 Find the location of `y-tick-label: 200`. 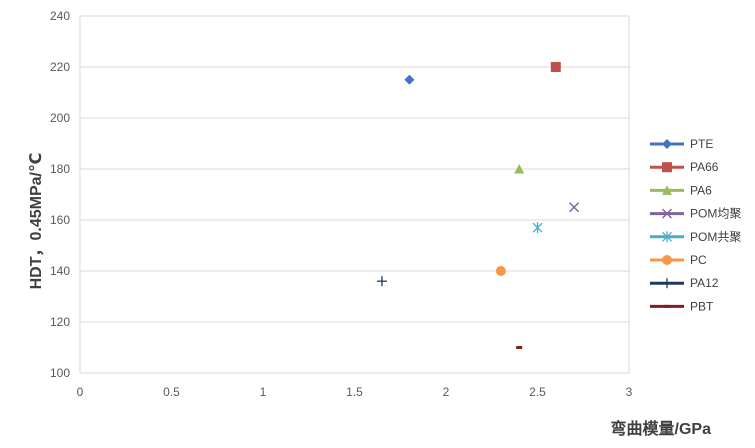

y-tick-label: 200 is located at coordinates (60, 118).